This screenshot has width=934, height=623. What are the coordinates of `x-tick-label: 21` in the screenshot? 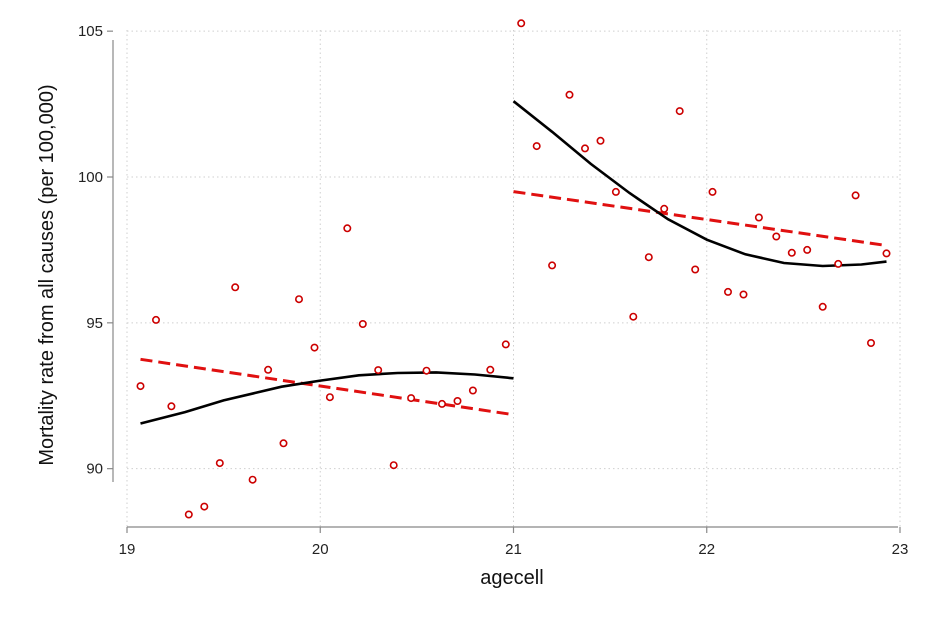 It's located at (513, 549).